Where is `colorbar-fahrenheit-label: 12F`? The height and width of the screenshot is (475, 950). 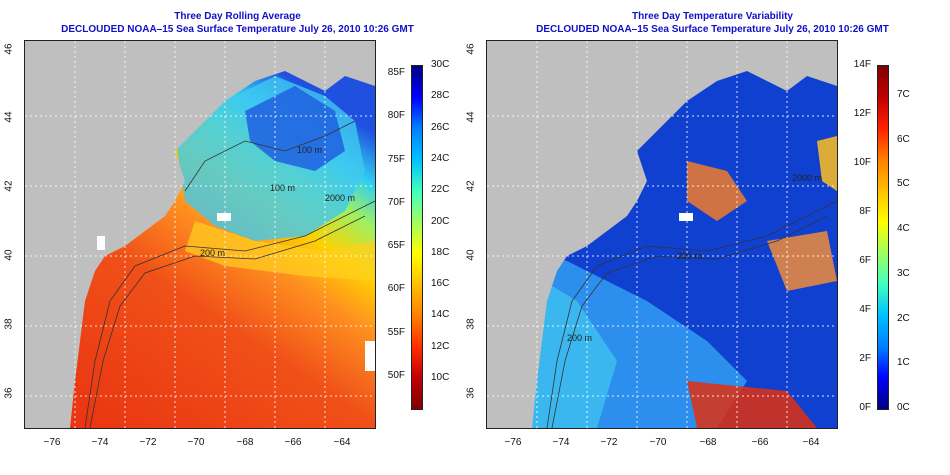 colorbar-fahrenheit-label: 12F is located at coordinates (862, 113).